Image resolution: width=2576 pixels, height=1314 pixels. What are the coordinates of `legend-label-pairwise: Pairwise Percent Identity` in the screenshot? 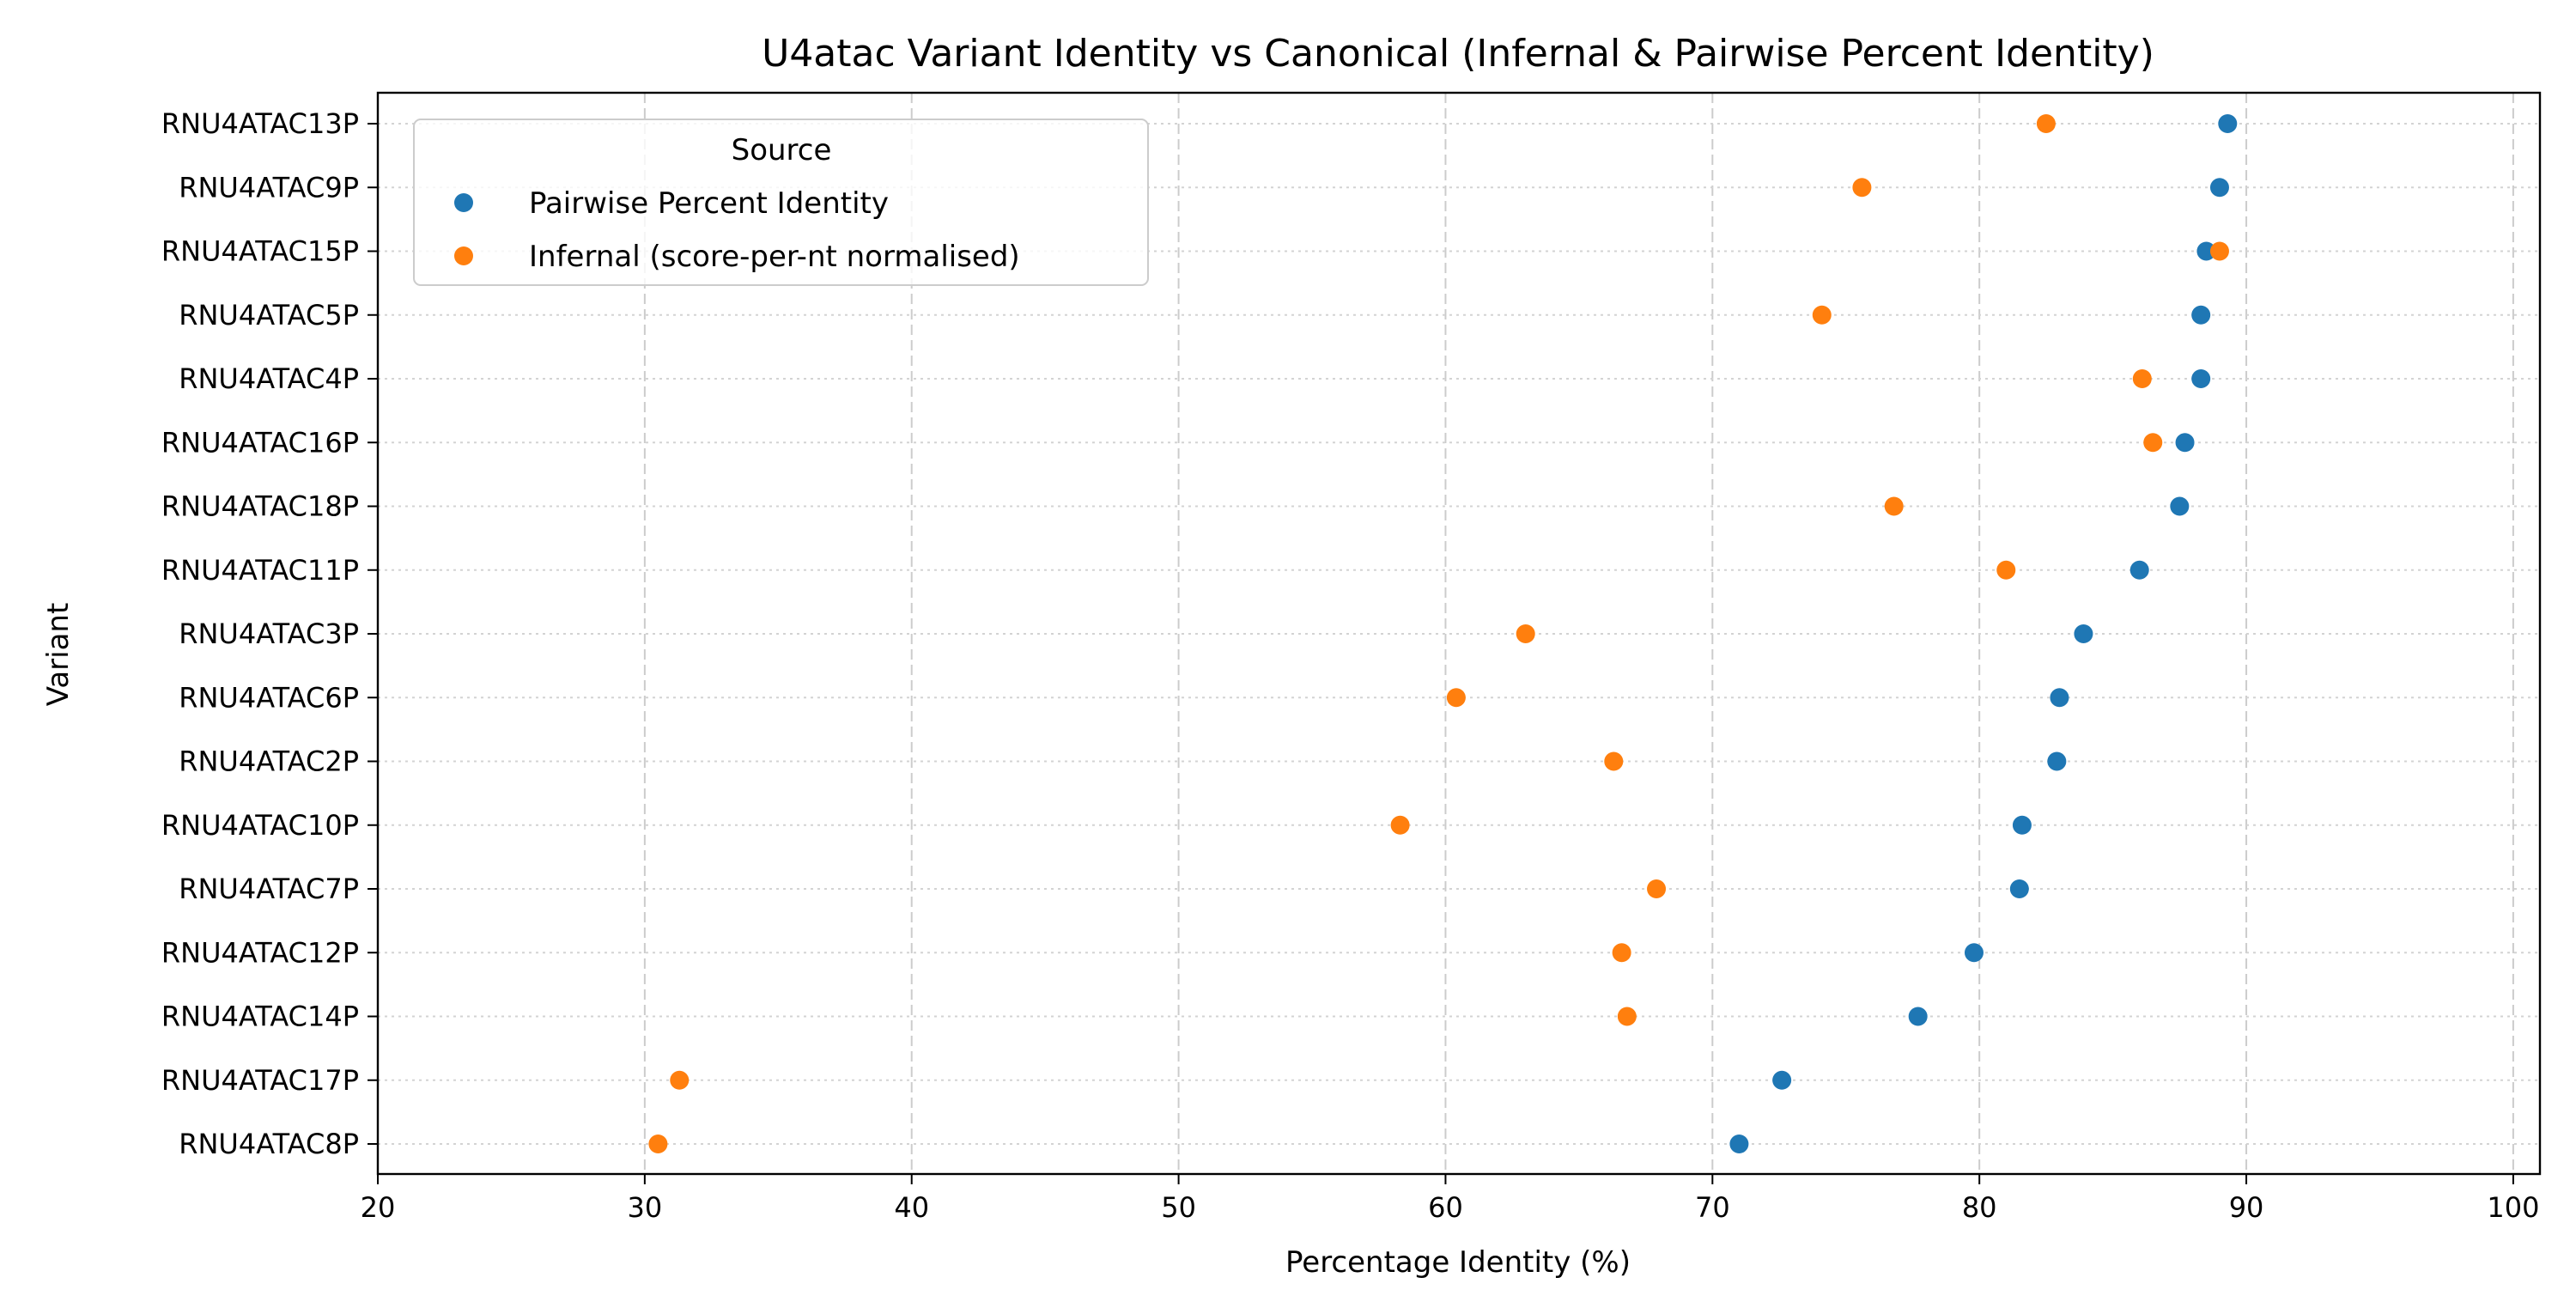 It's located at (709, 203).